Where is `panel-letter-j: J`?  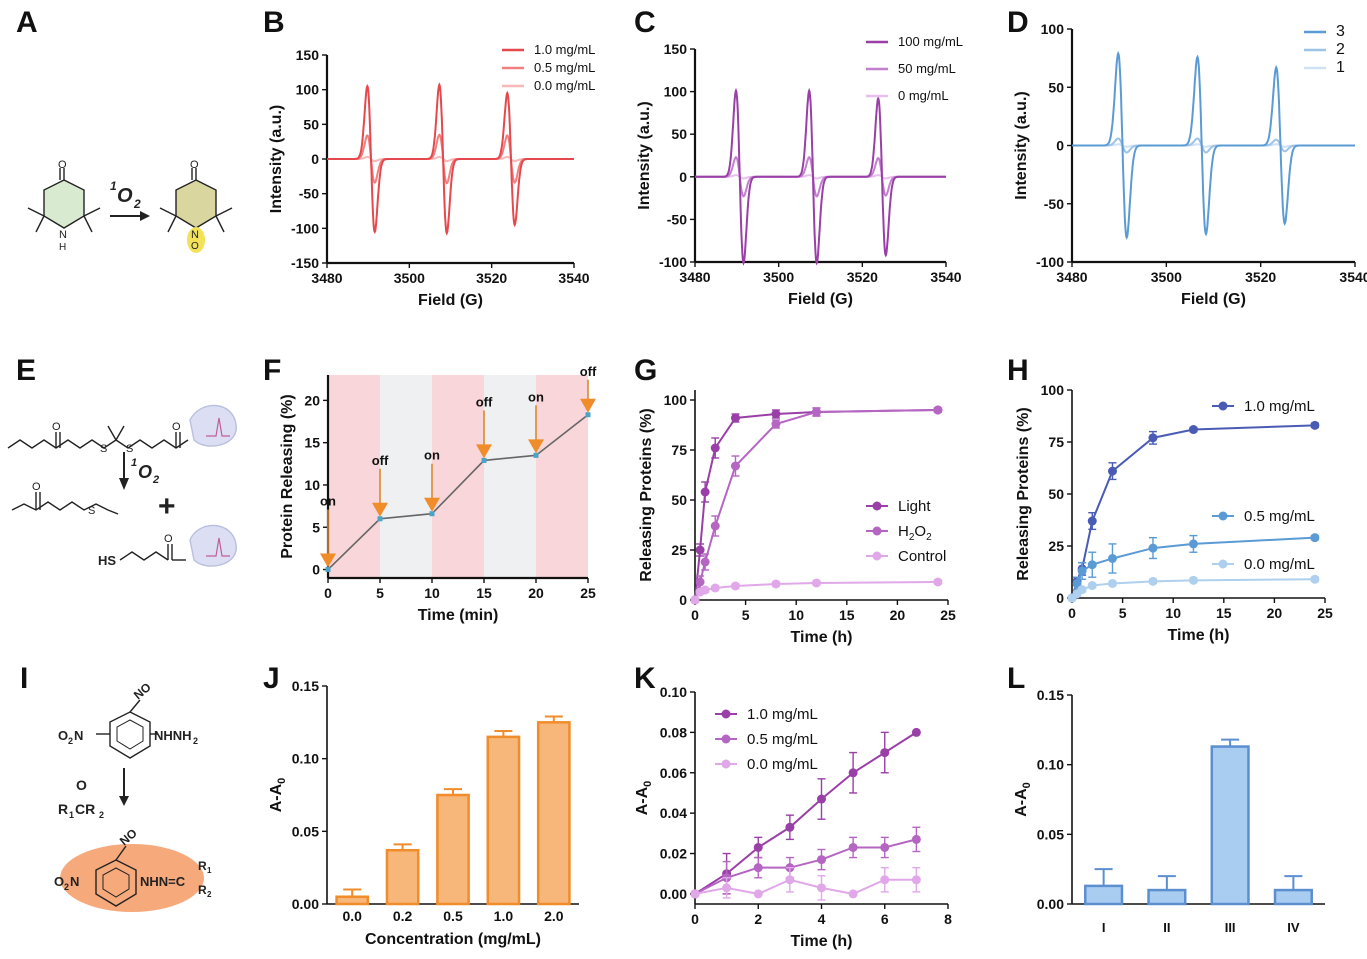 panel-letter-j: J is located at coordinates (271, 678).